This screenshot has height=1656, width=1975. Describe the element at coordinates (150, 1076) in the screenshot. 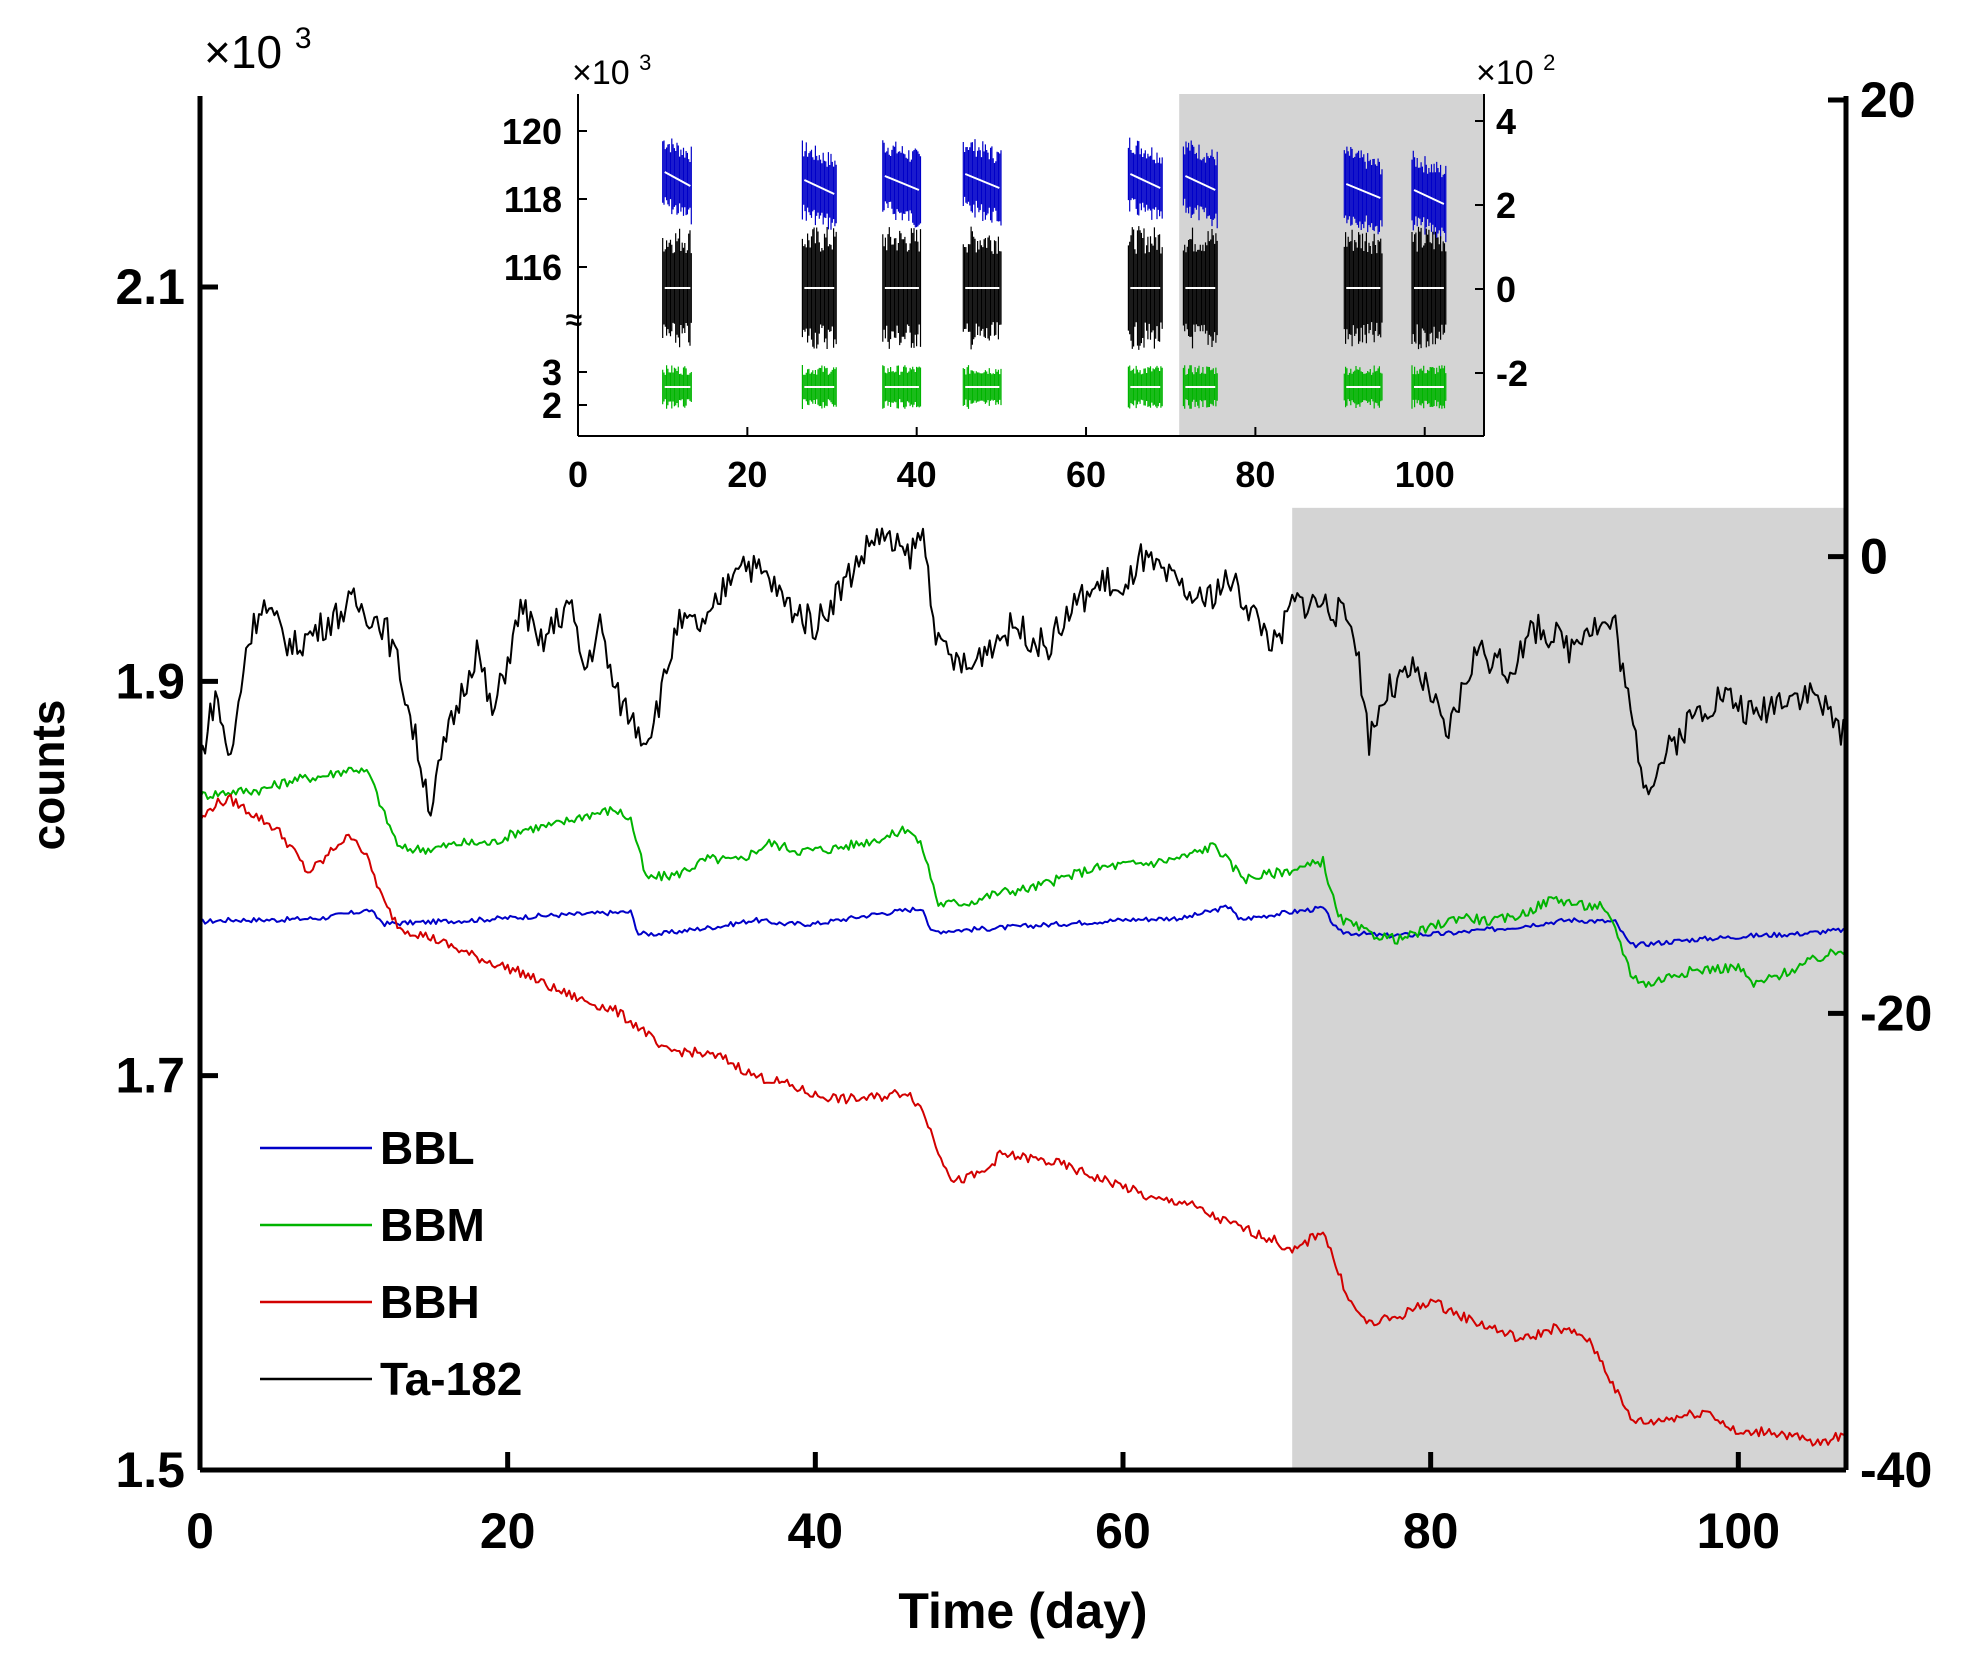

I see `y-left-tick-label: 1.7` at that location.